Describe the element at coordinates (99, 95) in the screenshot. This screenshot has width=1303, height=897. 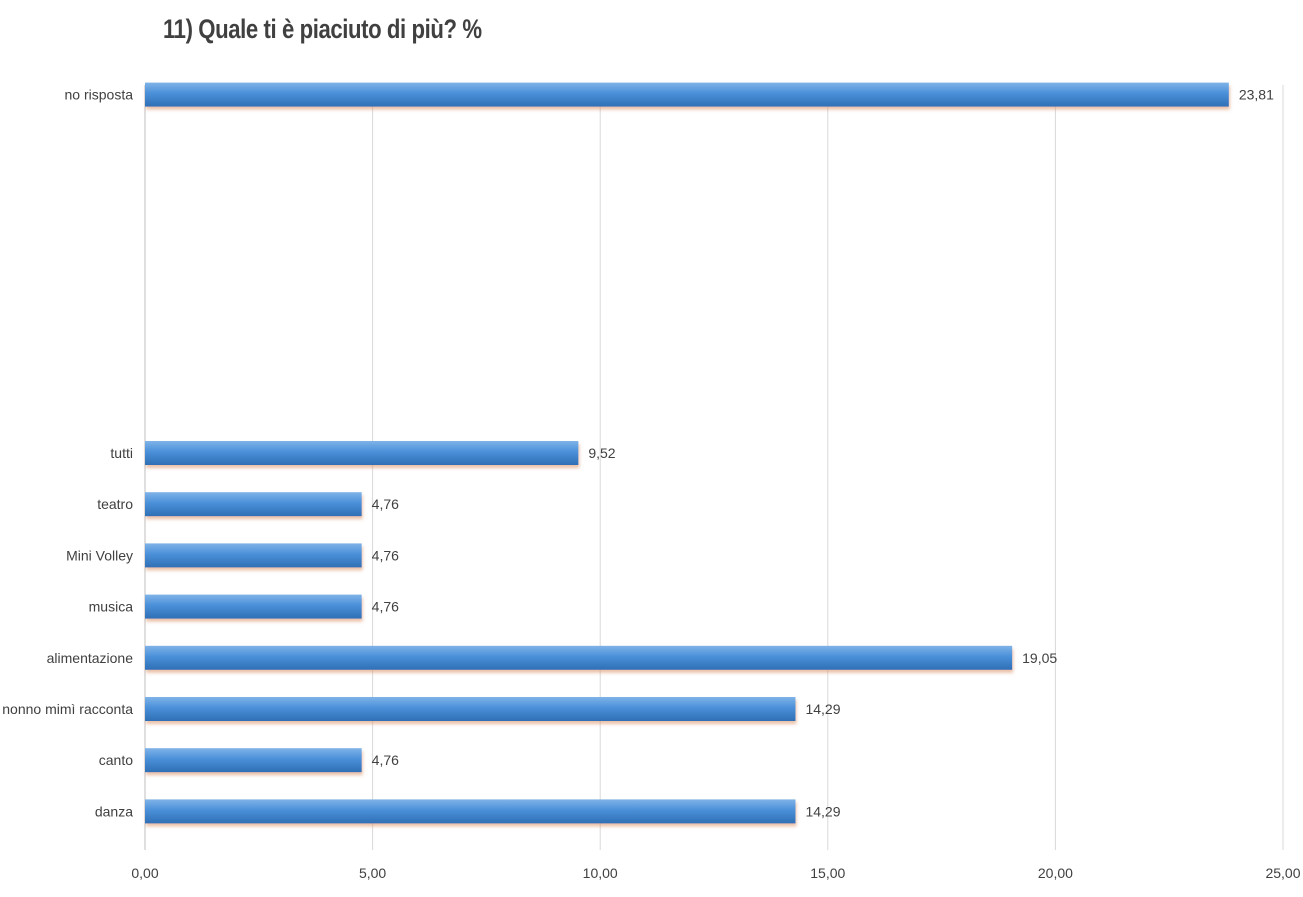
I see `category-label: no risposta` at that location.